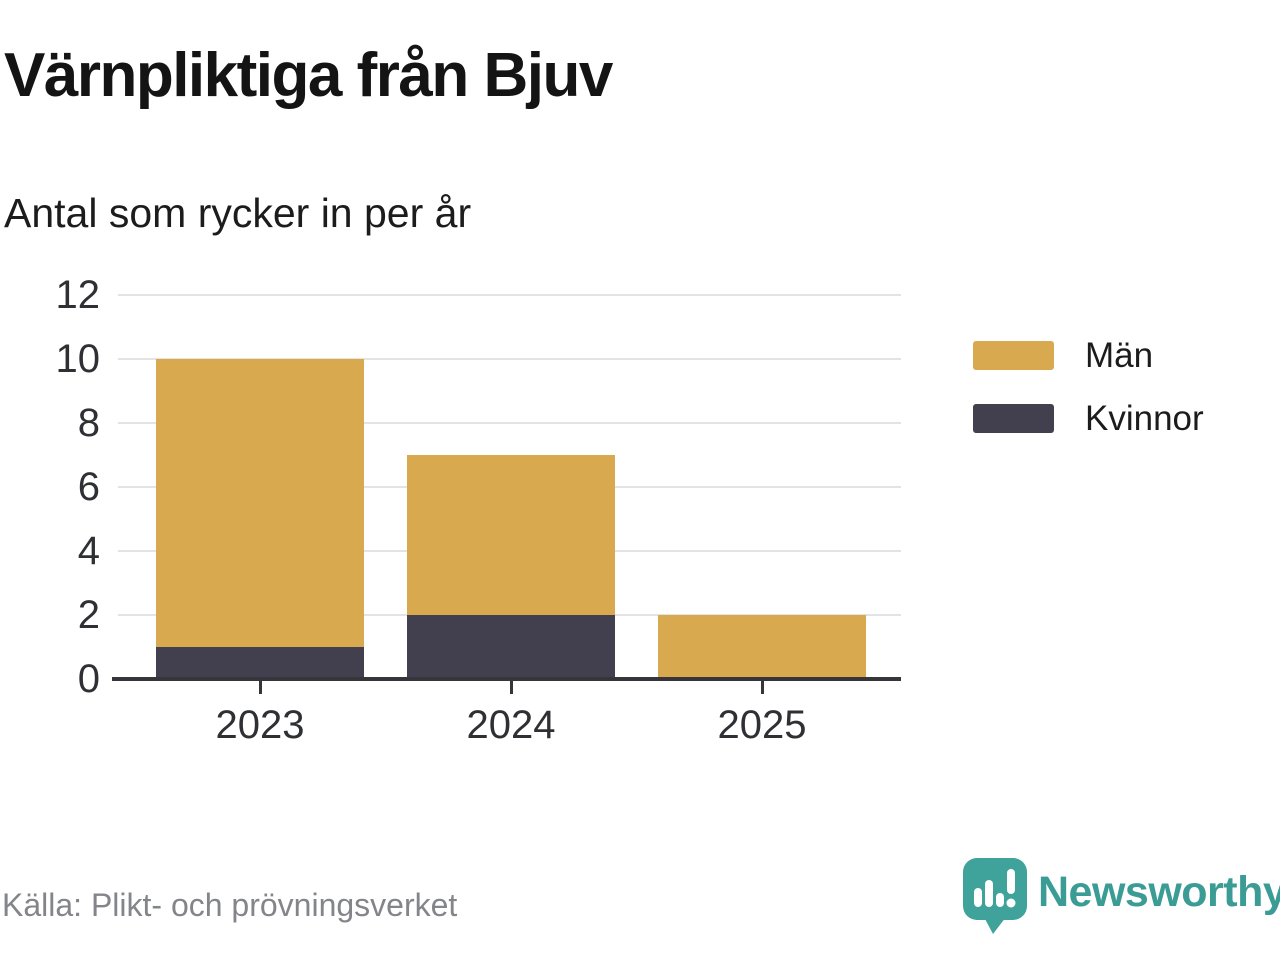 The image size is (1280, 960). I want to click on bar-segment-kvinnor-2024, so click(511, 647).